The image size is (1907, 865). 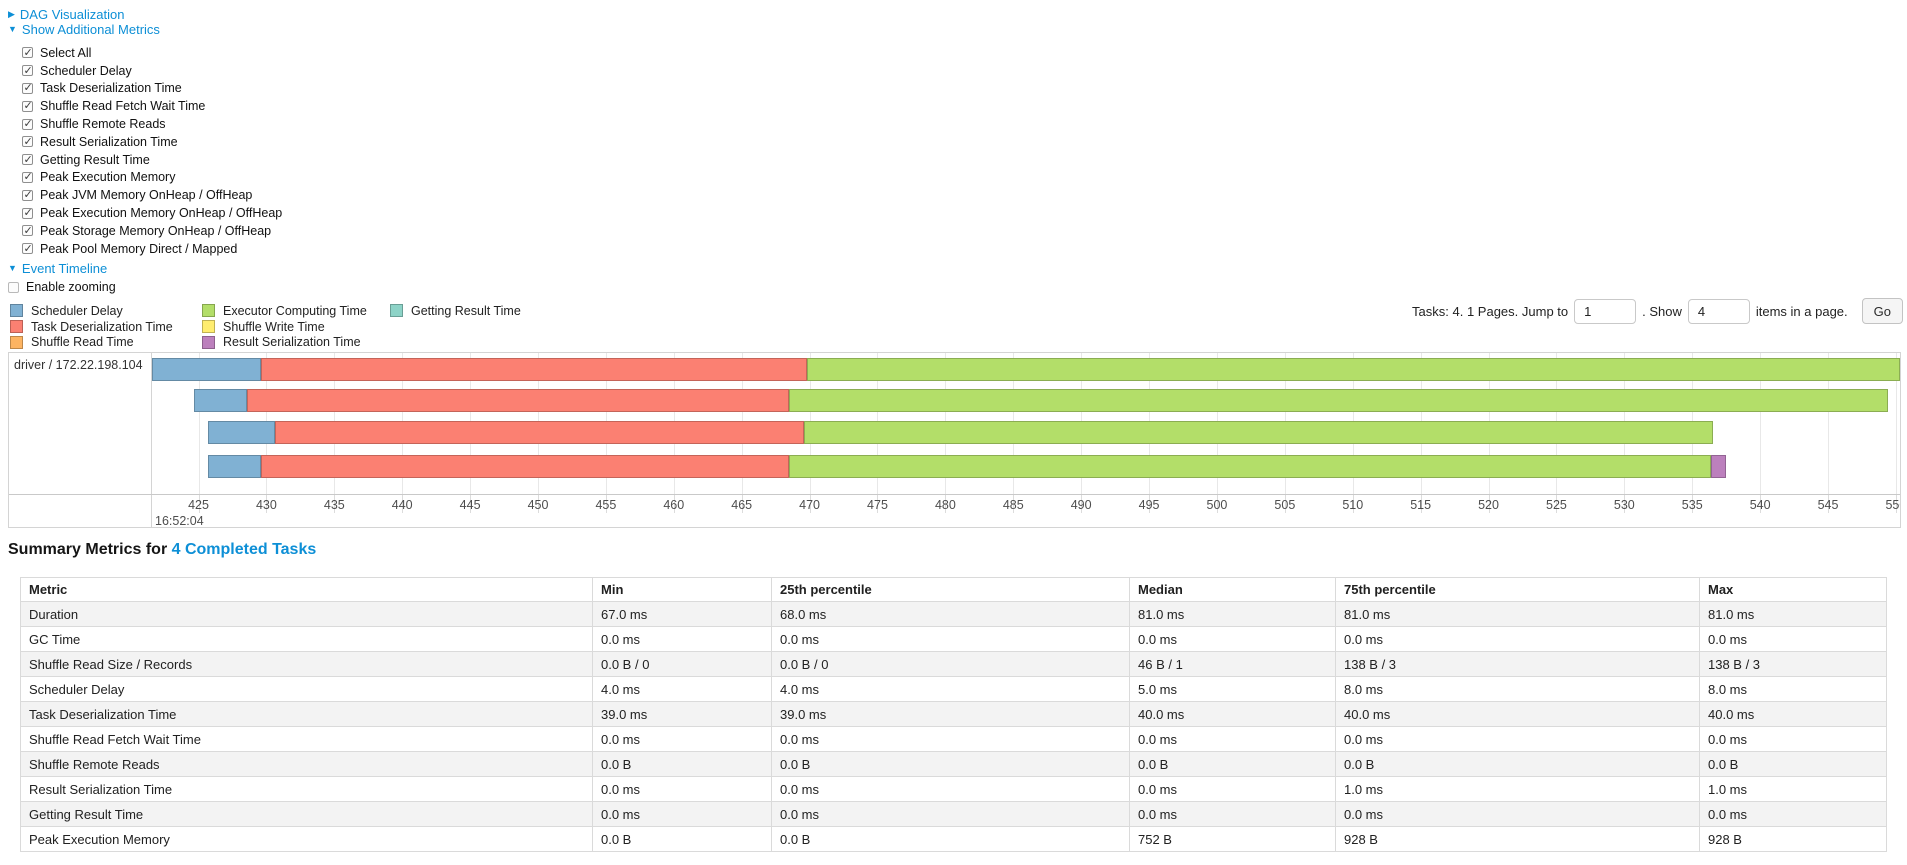 What do you see at coordinates (86, 70) in the screenshot?
I see `metric-checkbox-label: Scheduler Delay` at bounding box center [86, 70].